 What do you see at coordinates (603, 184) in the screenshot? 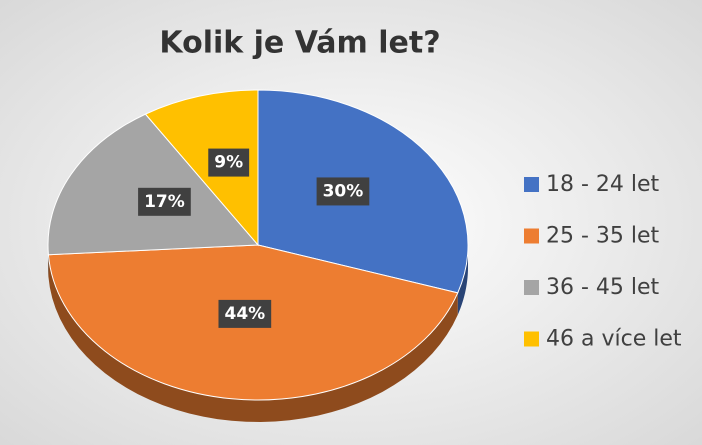
I see `legend-label: 18 - 24 let` at bounding box center [603, 184].